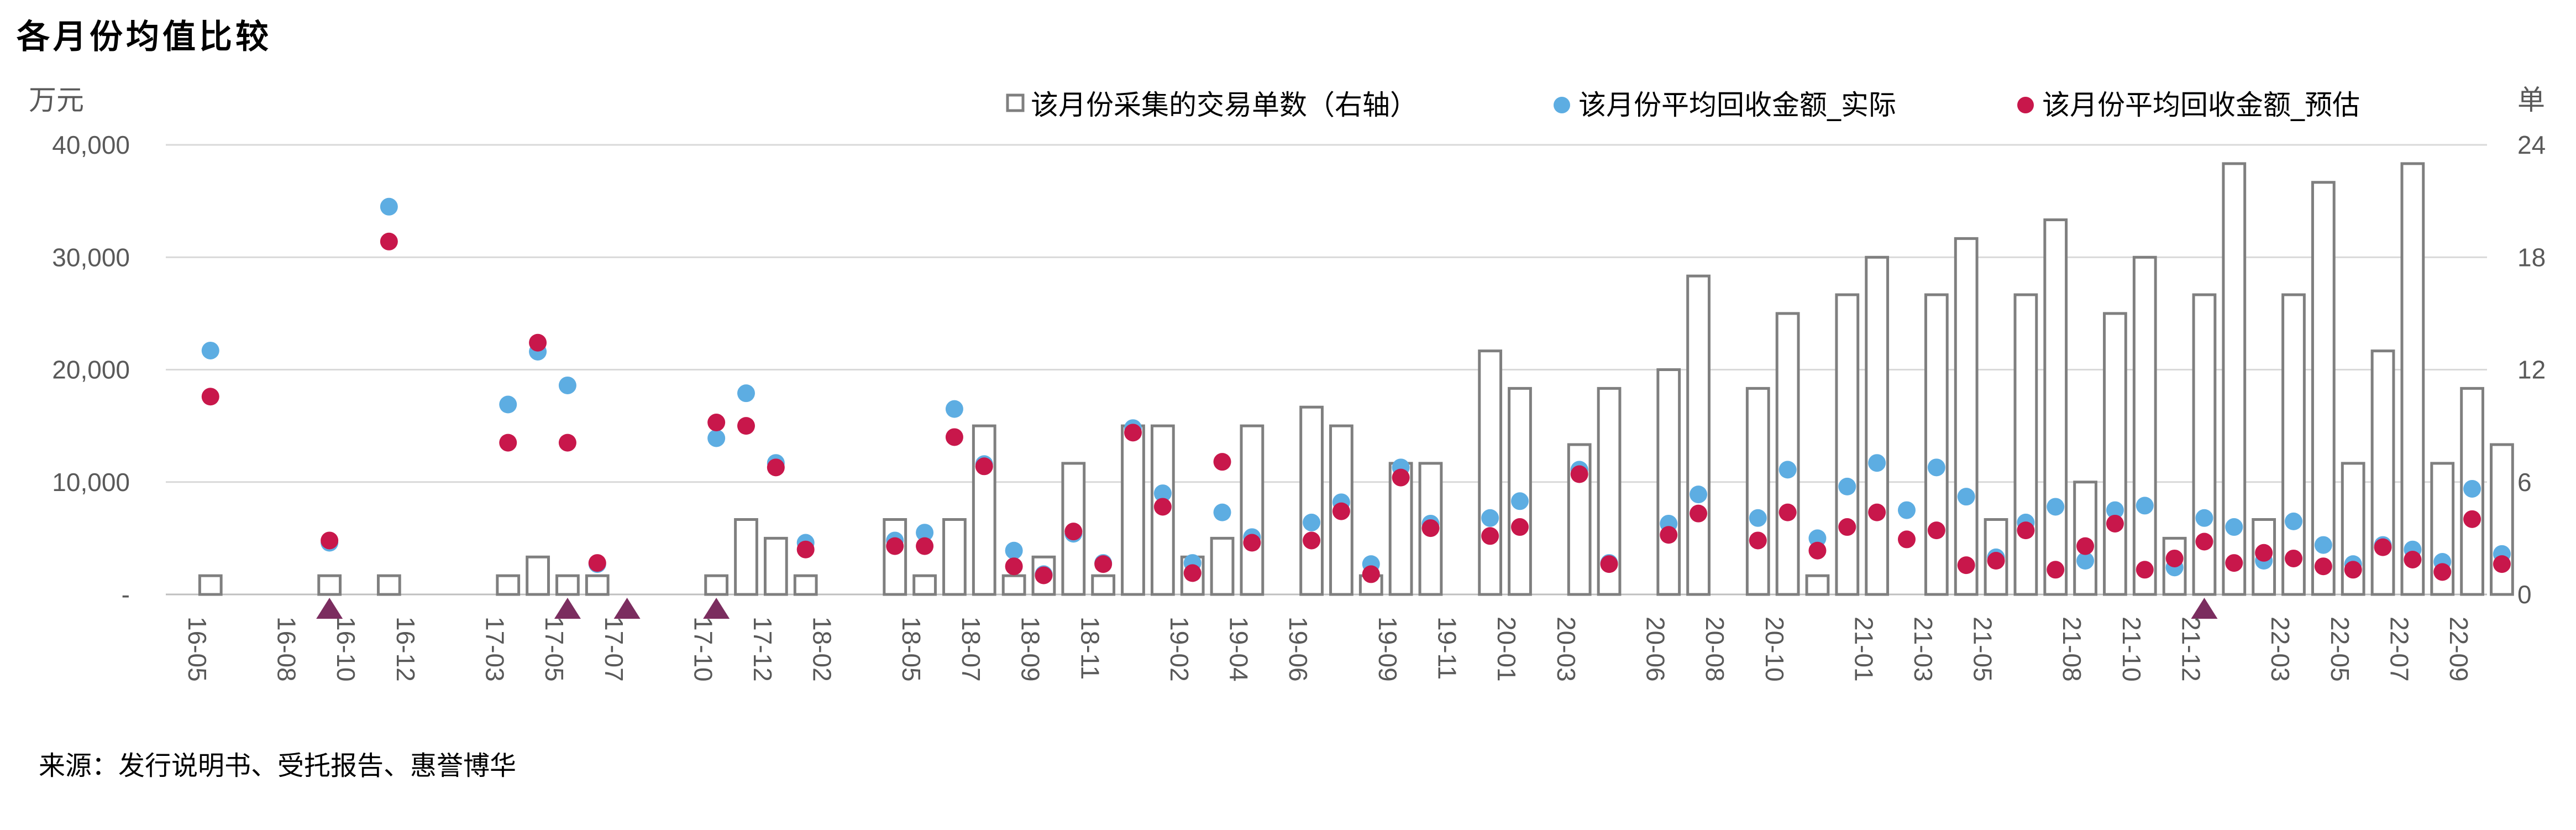 The image size is (2576, 830). What do you see at coordinates (1655, 649) in the screenshot?
I see `x-tick-label: 20-06` at bounding box center [1655, 649].